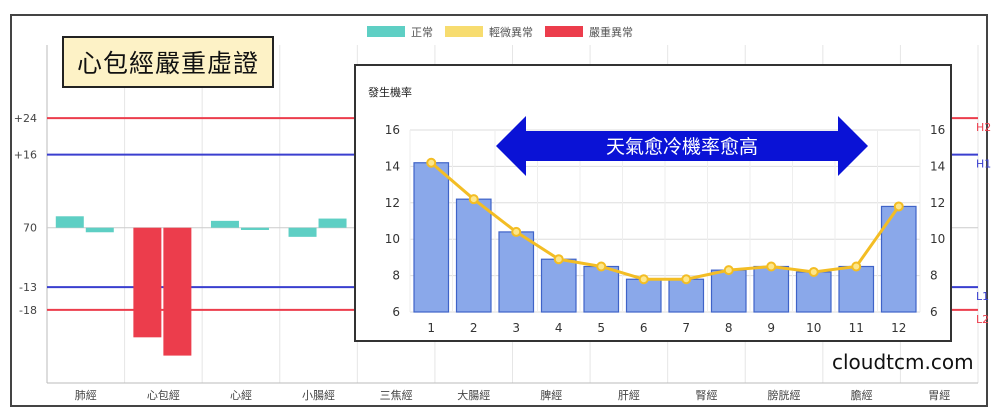 The width and height of the screenshot is (1000, 420). Describe the element at coordinates (474, 328) in the screenshot. I see `x-tick-label: 2` at that location.